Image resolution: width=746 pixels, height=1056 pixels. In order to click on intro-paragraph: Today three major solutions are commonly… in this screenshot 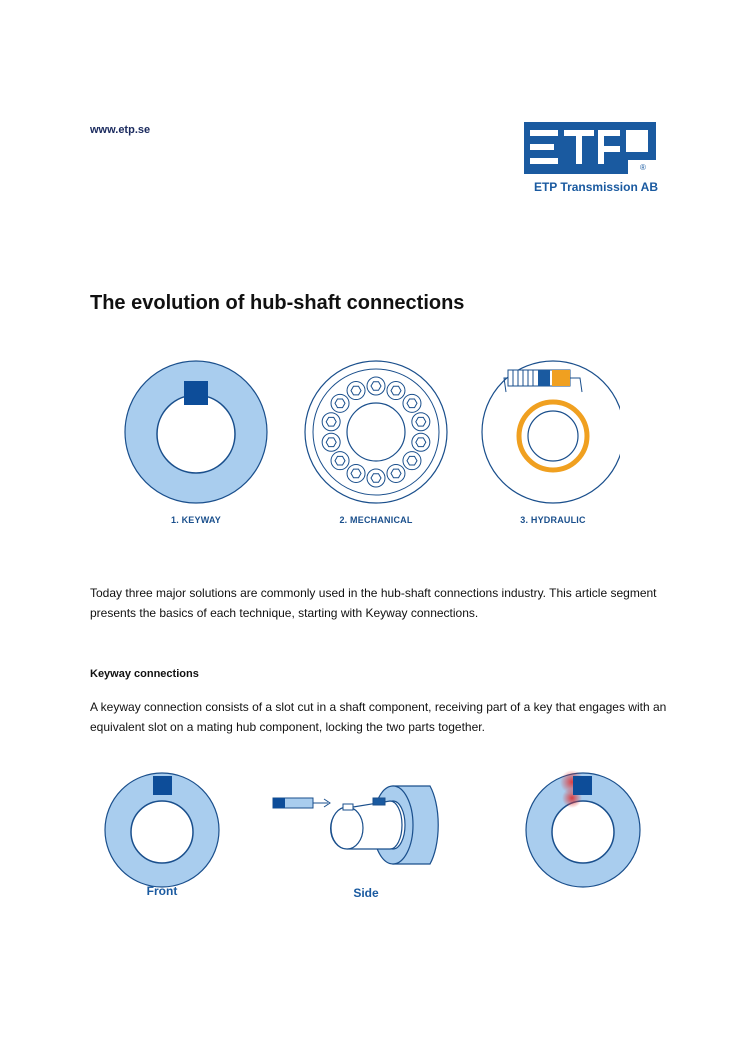, I will do `click(373, 603)`.